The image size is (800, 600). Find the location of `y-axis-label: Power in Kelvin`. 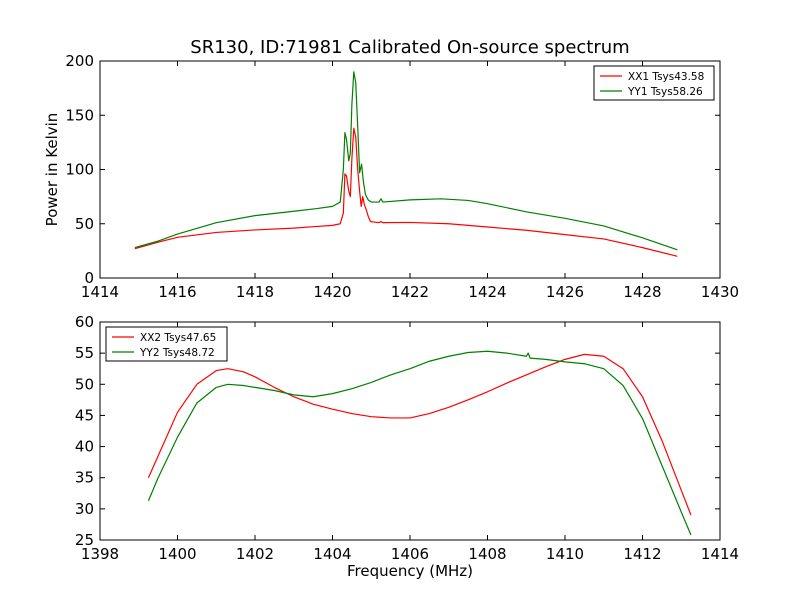

y-axis-label: Power in Kelvin is located at coordinates (52, 170).